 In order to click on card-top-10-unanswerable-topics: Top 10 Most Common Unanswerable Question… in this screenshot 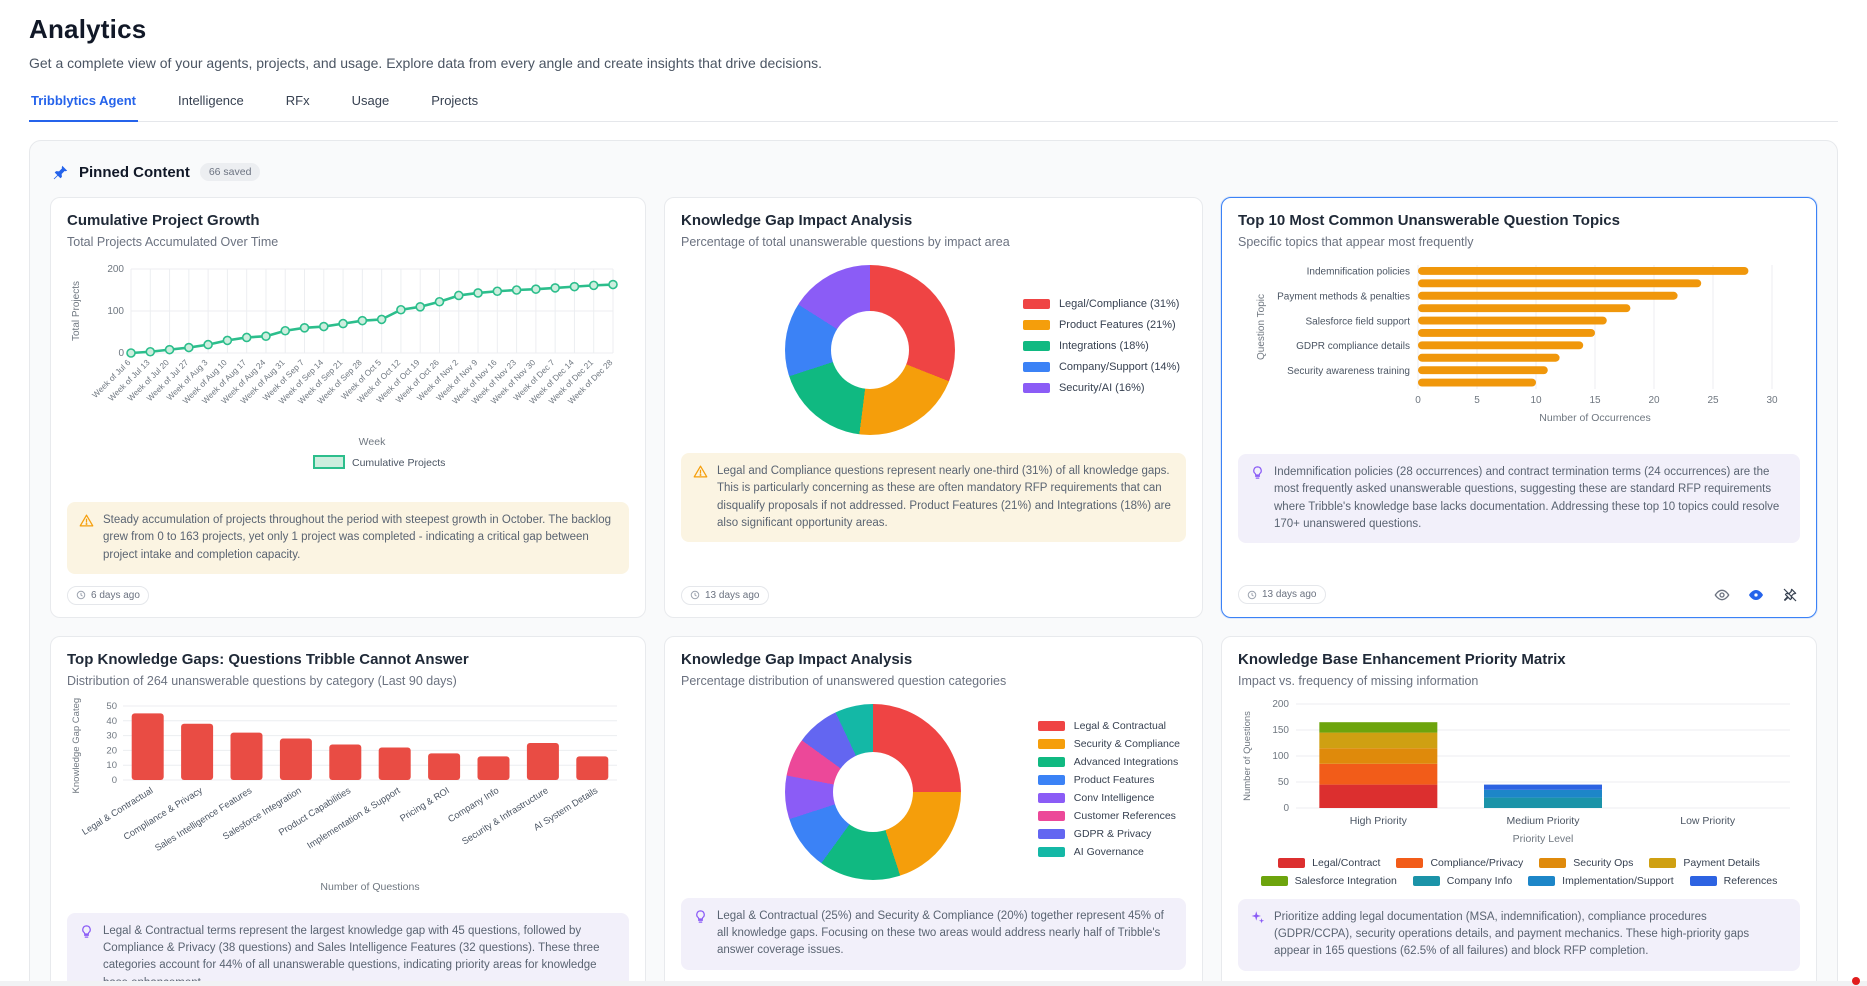, I will do `click(1519, 407)`.